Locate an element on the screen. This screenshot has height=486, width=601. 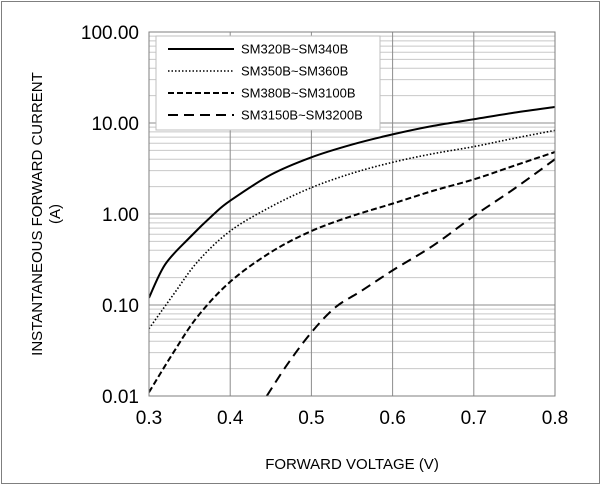
x-tick-label: 0.6 is located at coordinates (392, 418).